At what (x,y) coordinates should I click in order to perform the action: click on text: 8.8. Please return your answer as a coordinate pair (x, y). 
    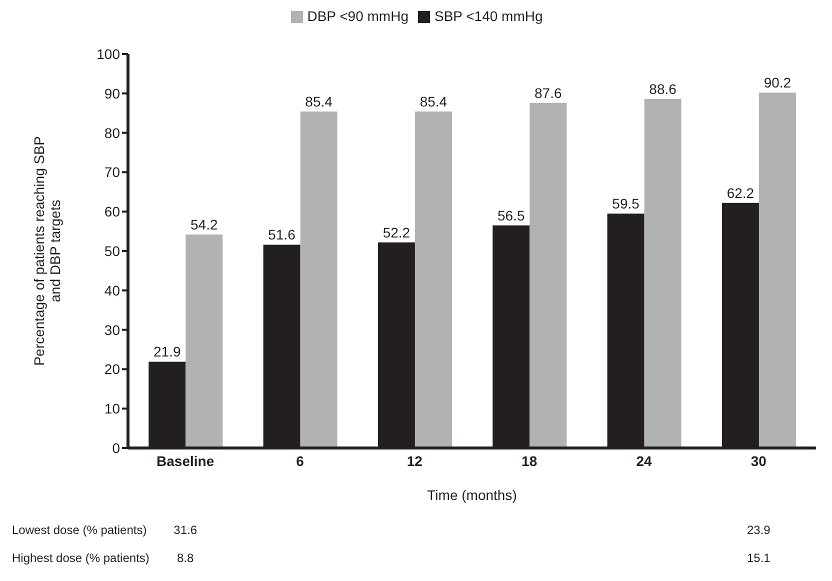
    Looking at the image, I should click on (185, 558).